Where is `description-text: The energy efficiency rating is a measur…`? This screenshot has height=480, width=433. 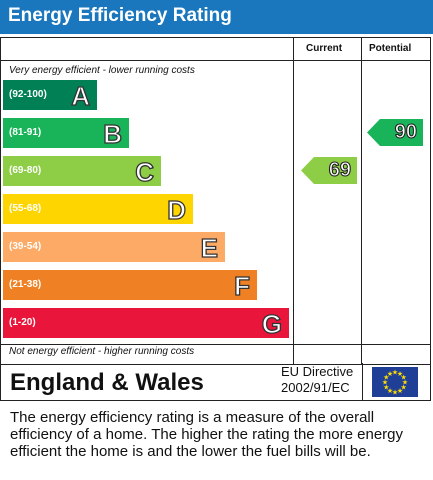 description-text: The energy efficiency rating is a measur… is located at coordinates (207, 434).